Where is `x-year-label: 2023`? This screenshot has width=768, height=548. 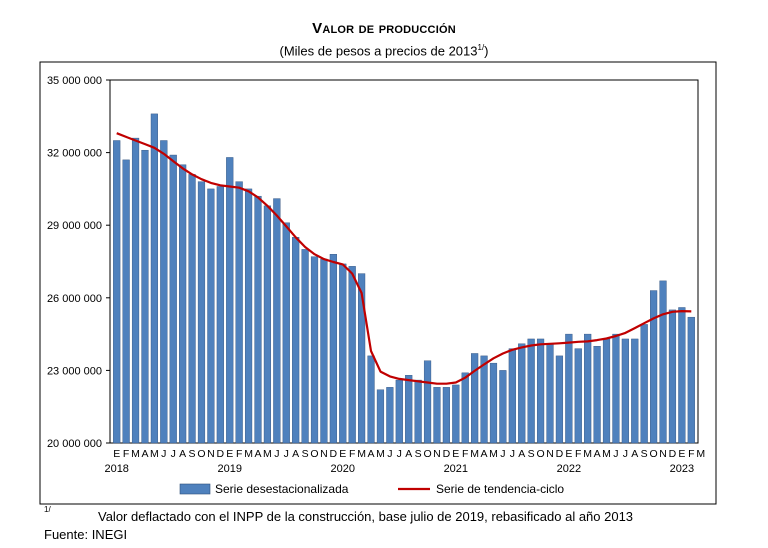
x-year-label: 2023 is located at coordinates (682, 469).